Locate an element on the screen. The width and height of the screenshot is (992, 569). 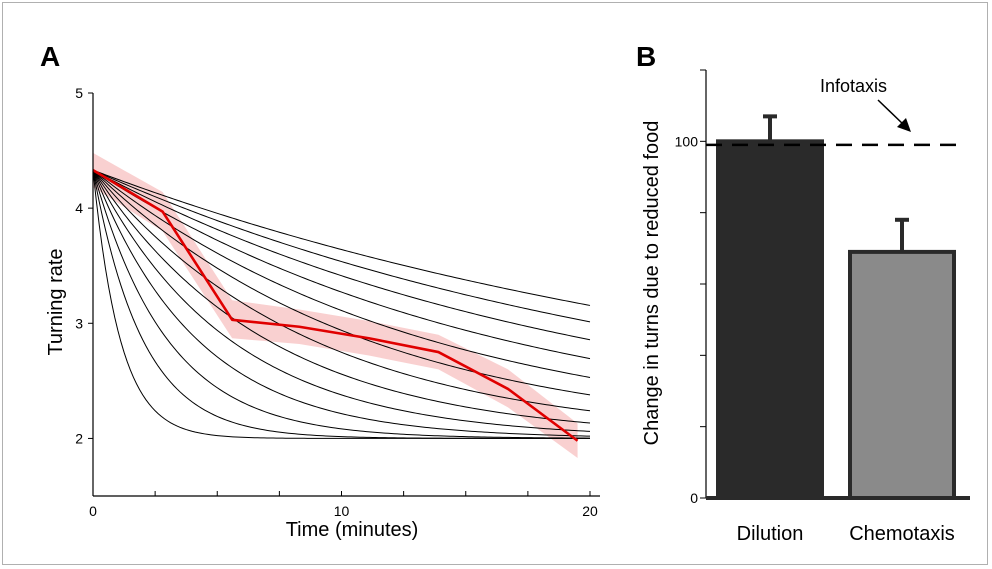
bar-chemotaxis is located at coordinates (902, 374).